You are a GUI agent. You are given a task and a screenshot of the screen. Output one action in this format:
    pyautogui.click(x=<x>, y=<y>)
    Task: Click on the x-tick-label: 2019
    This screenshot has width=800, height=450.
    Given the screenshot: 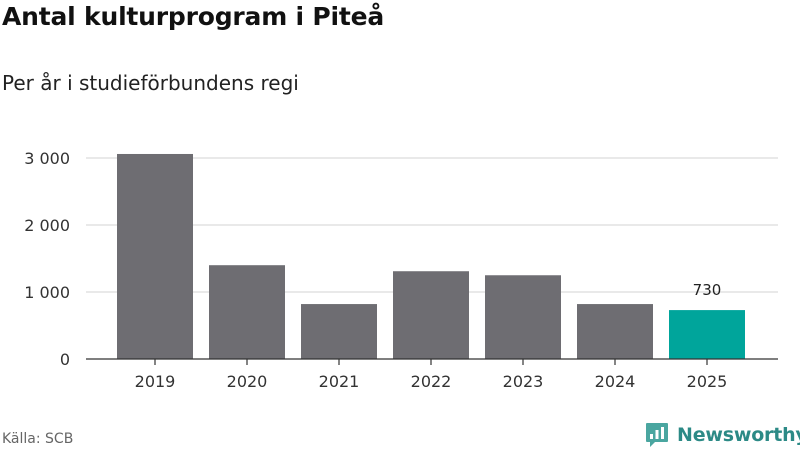 What is the action you would take?
    pyautogui.click(x=155, y=381)
    